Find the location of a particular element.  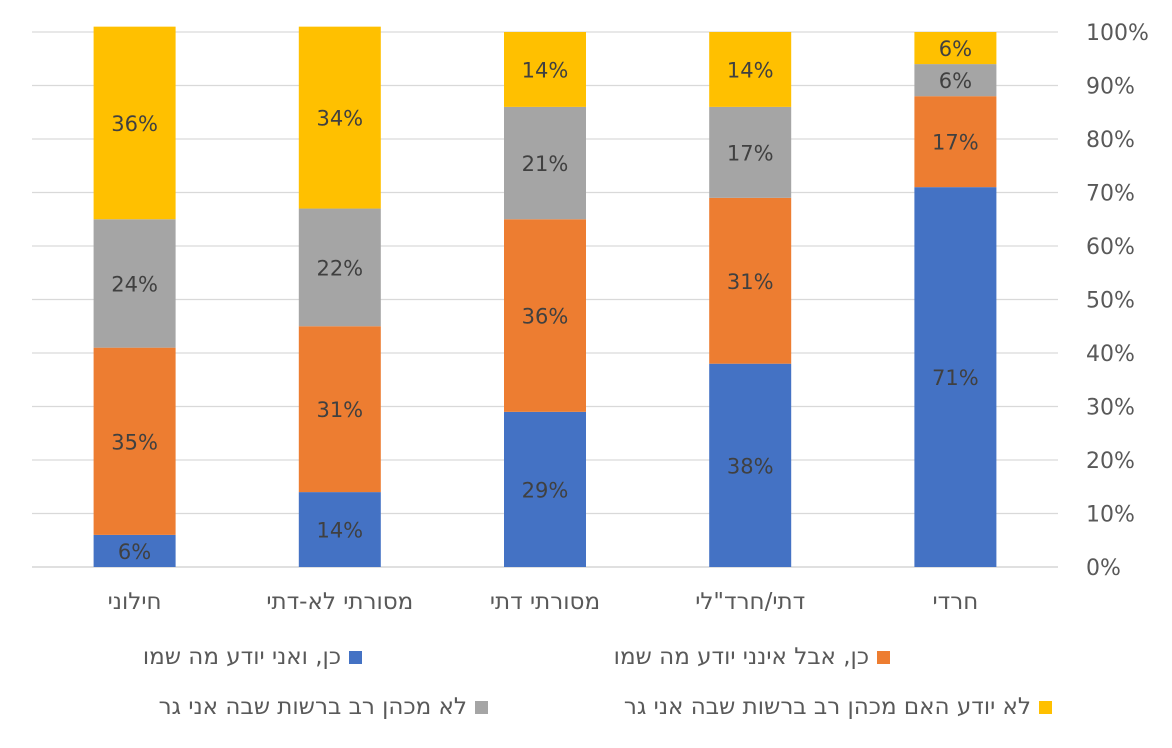

data-label: 35% is located at coordinates (134, 442).